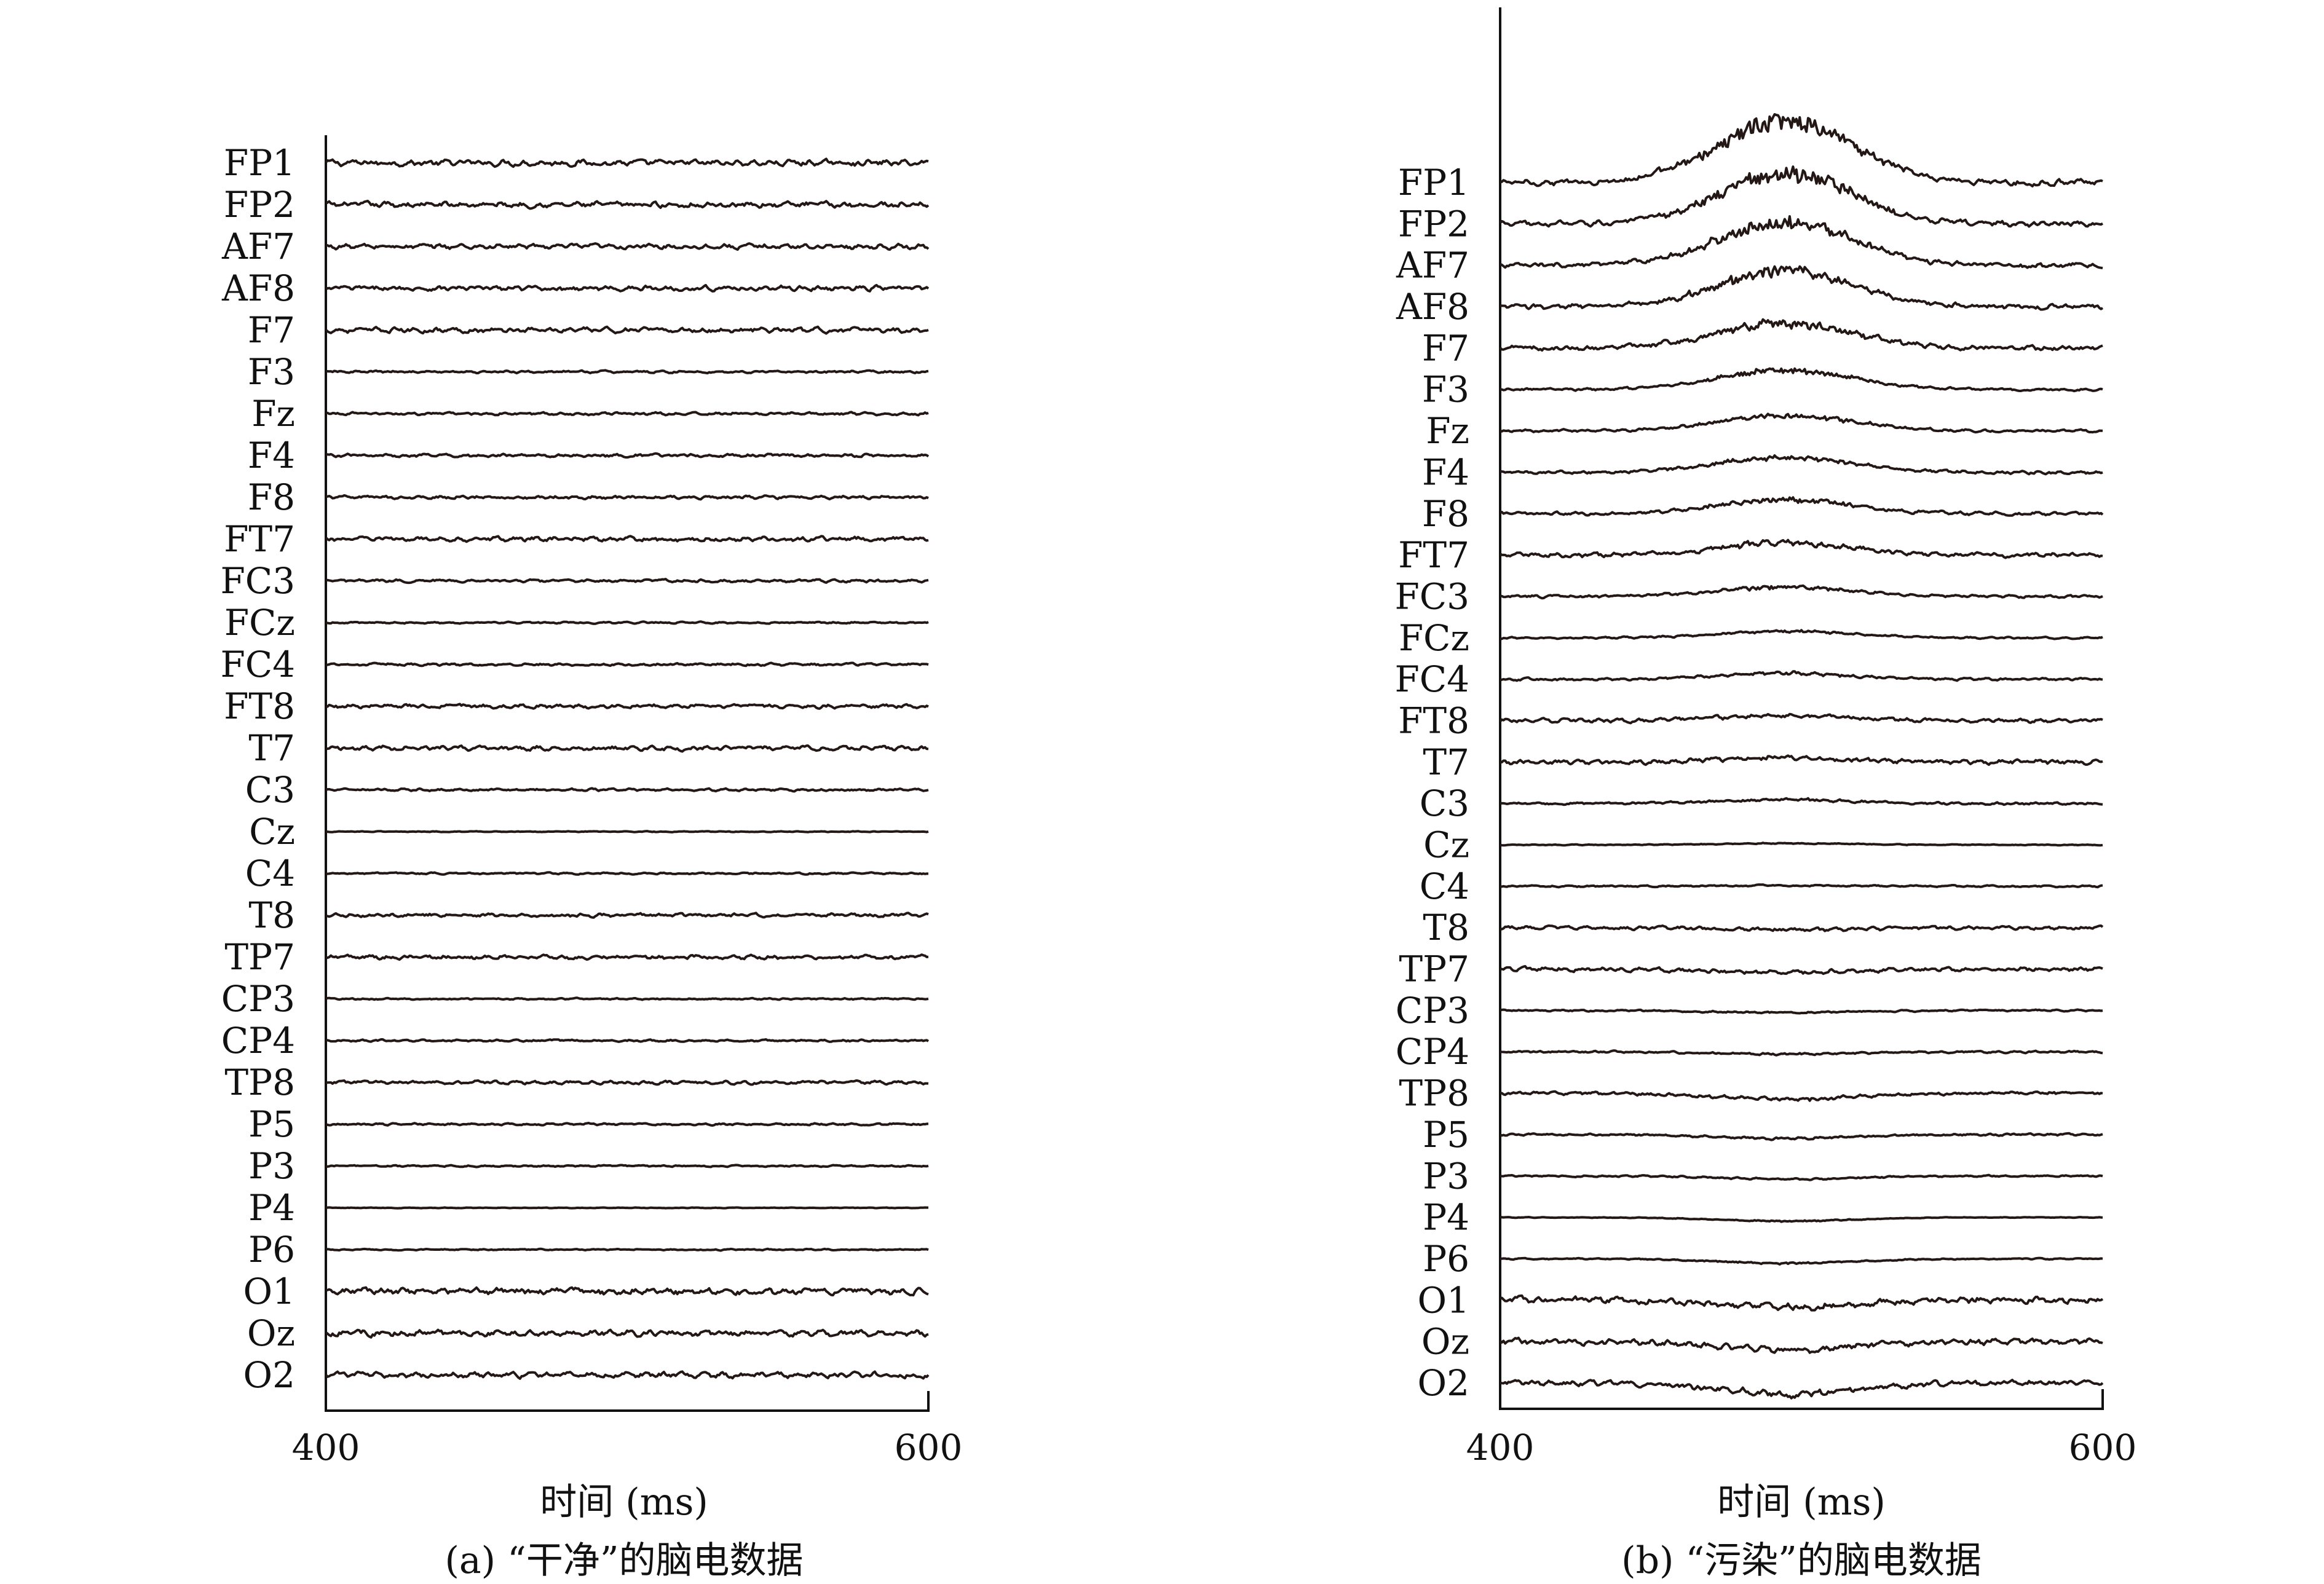 Image resolution: width=2324 pixels, height=1584 pixels. What do you see at coordinates (1801, 719) in the screenshot?
I see `trace-ft8` at bounding box center [1801, 719].